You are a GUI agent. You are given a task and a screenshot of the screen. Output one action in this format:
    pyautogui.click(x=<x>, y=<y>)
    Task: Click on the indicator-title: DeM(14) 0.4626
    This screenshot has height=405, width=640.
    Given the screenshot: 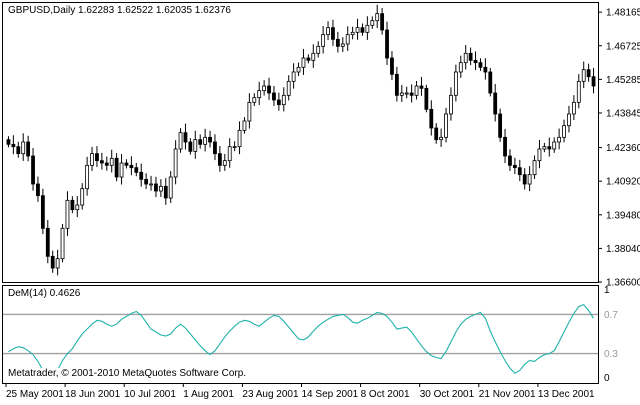 What is the action you would take?
    pyautogui.click(x=44, y=293)
    